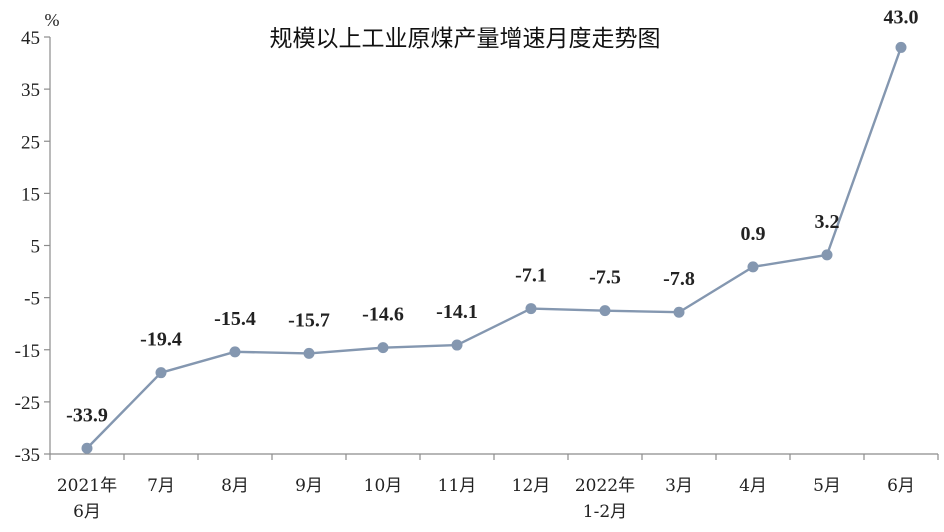 Image resolution: width=944 pixels, height=532 pixels. What do you see at coordinates (494, 488) in the screenshot?
I see `x-axis-ticks: 2021年 6月 7月 8月 9月 10月 11月 12月 2022年 1-2月 3月 4月 5月 6月` at bounding box center [494, 488].